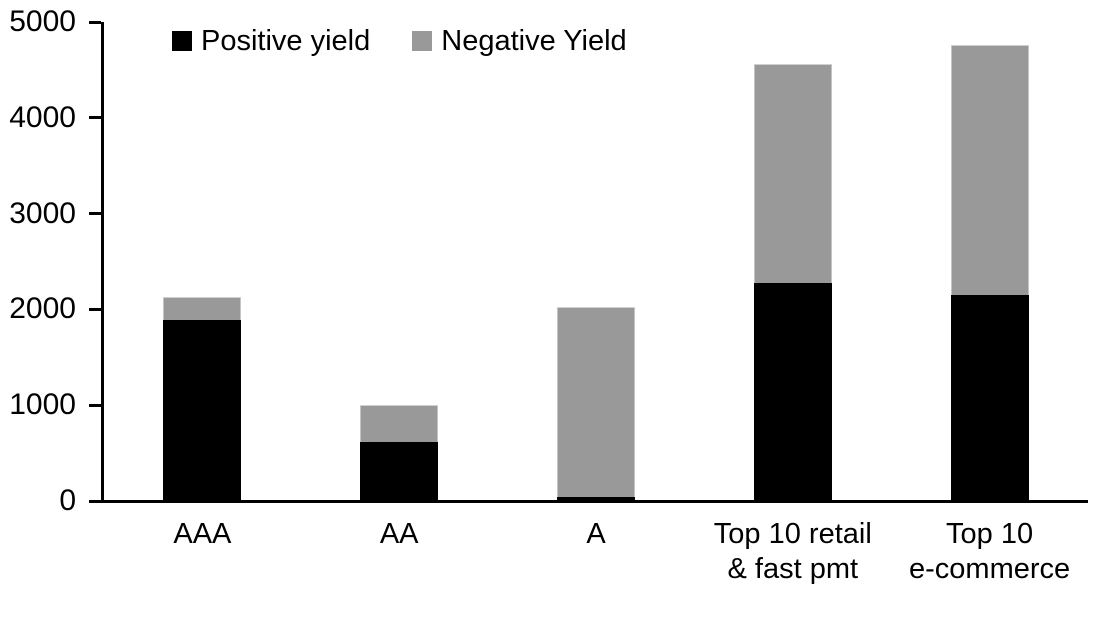 The height and width of the screenshot is (618, 1102). I want to click on y-axis-tick-label: 2000, so click(42, 309).